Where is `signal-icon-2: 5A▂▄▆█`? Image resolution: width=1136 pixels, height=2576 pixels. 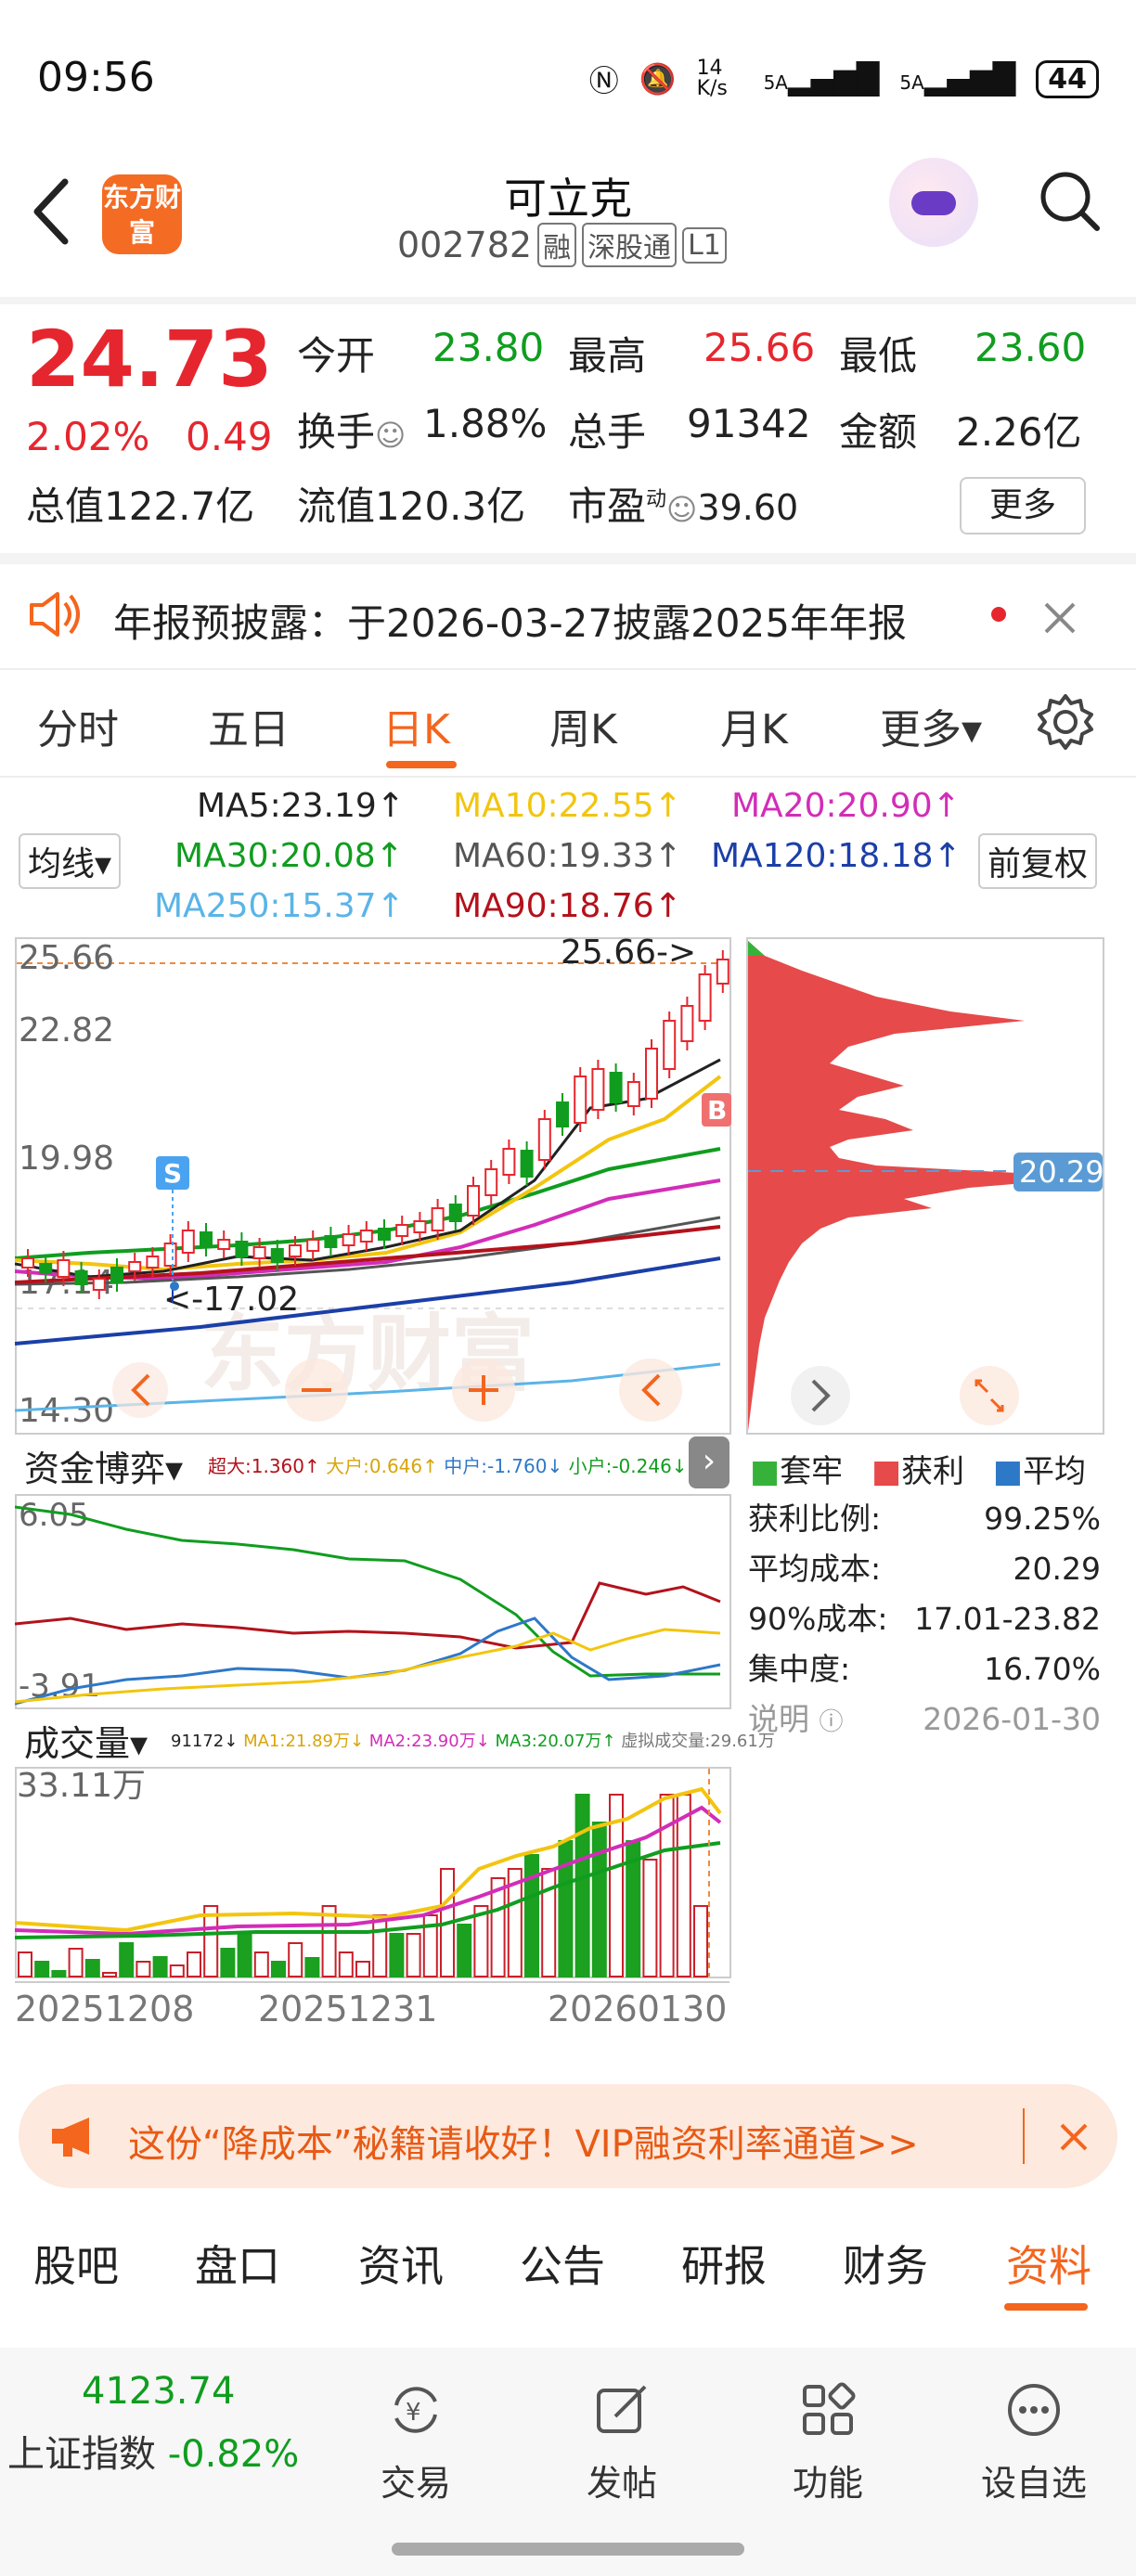
signal-icon-2: 5A▂▄▆█ is located at coordinates (957, 79).